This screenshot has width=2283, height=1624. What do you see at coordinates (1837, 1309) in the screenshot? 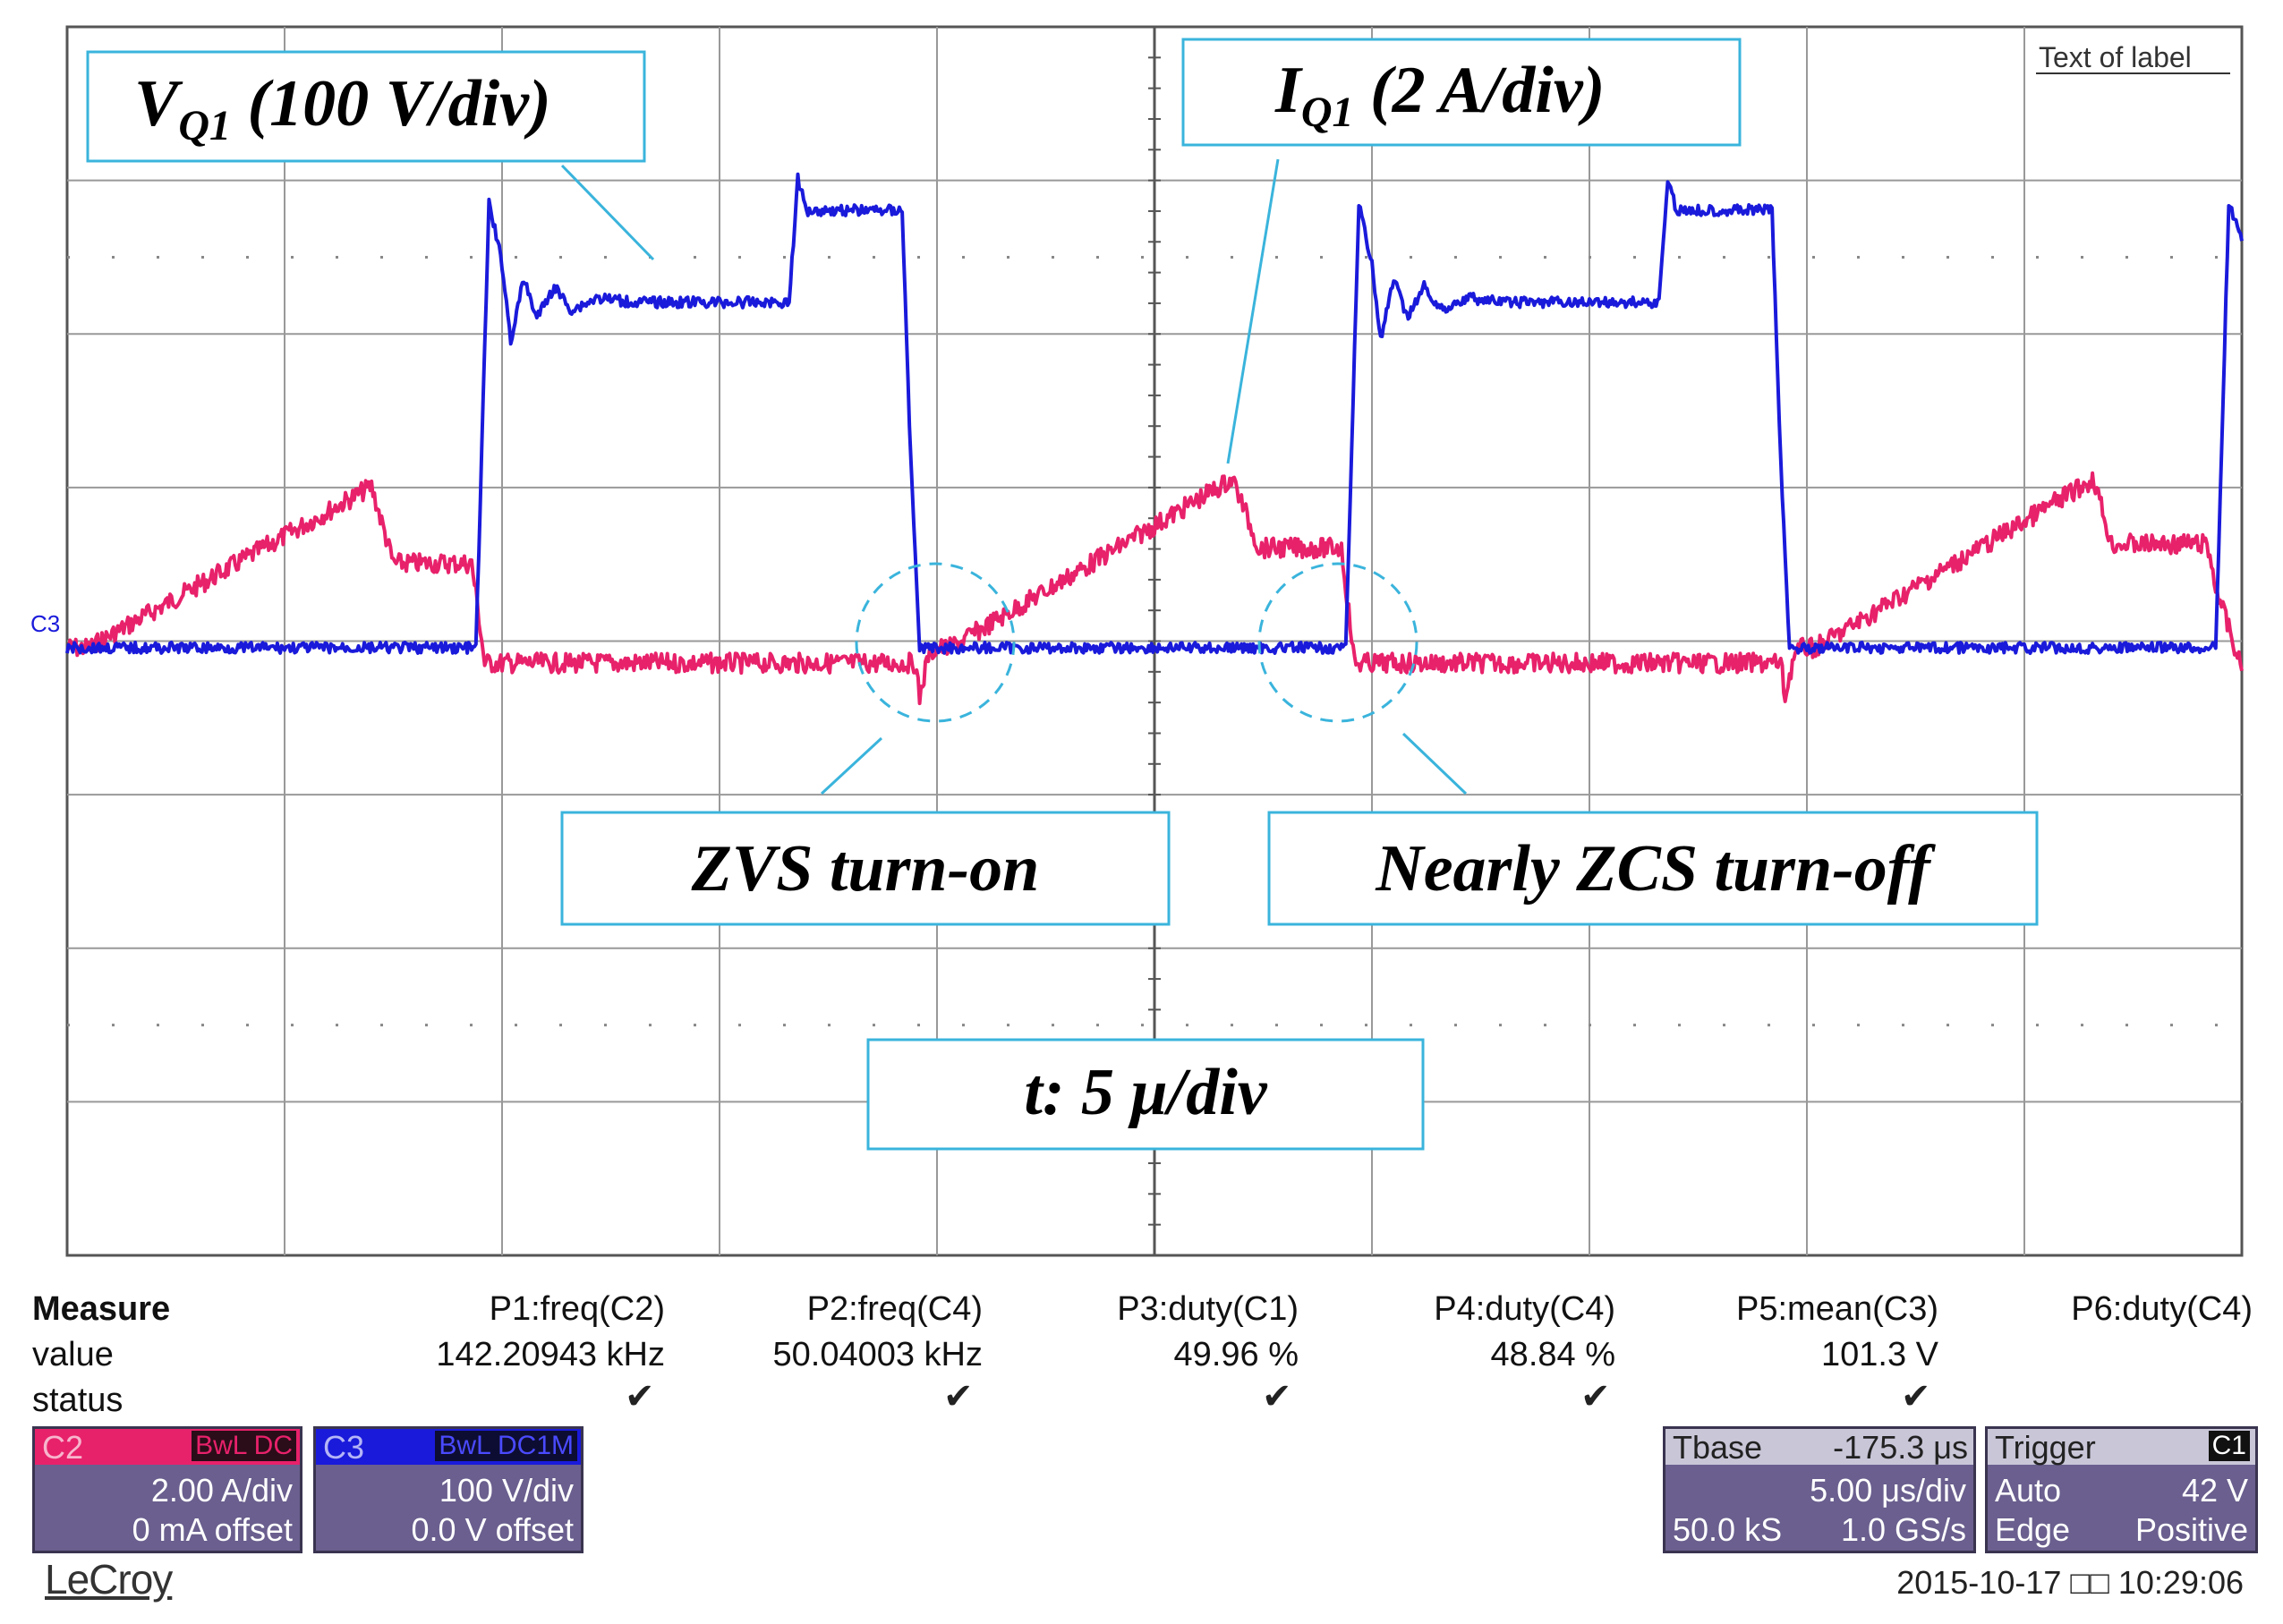
I see `param-name: P5:mean(C3)` at bounding box center [1837, 1309].